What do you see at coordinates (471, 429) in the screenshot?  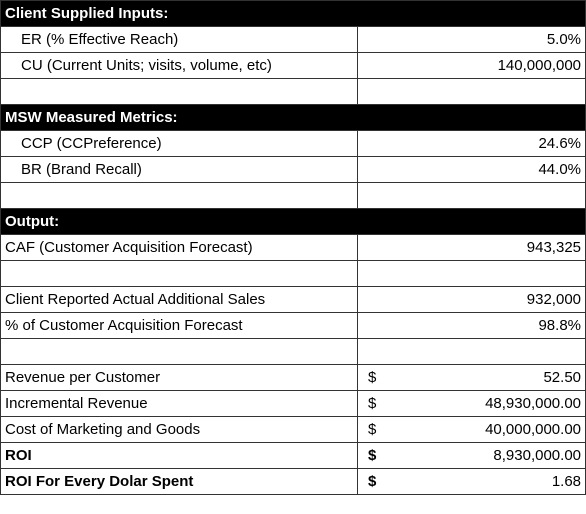 I see `money-cell: $40,000,000.00` at bounding box center [471, 429].